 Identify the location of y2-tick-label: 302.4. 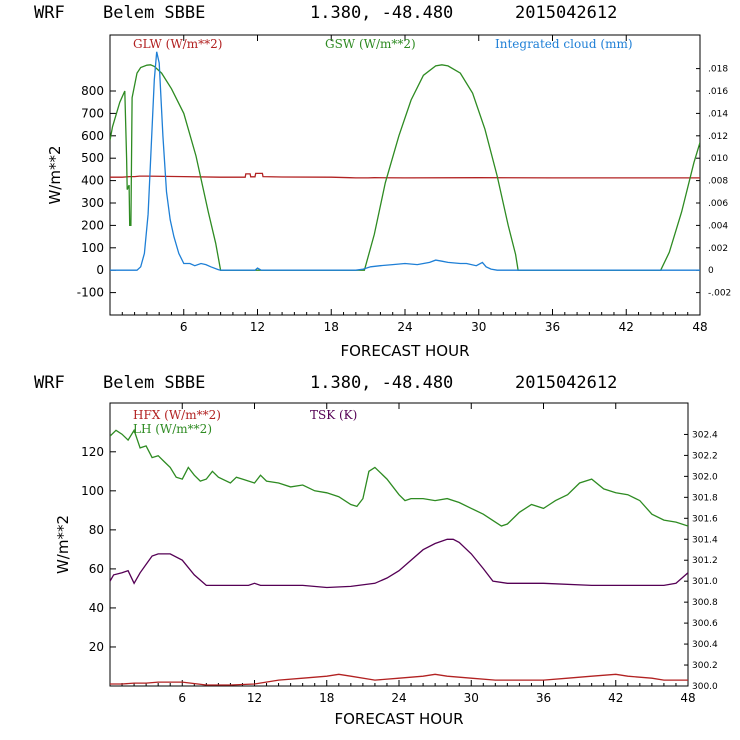
(705, 435).